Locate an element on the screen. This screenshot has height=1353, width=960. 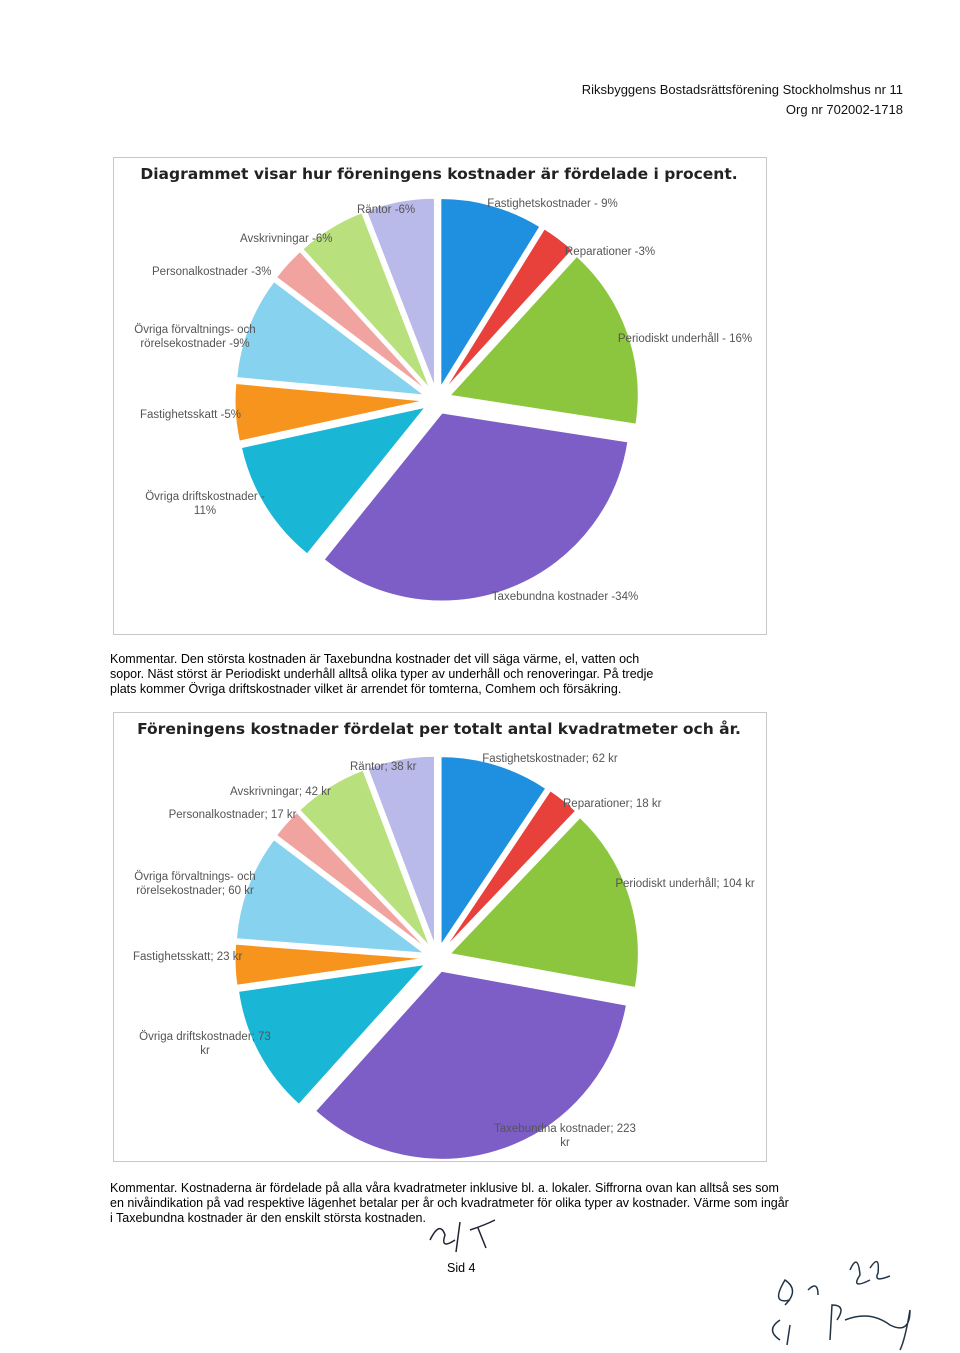
slice-label: Reparationer -3% is located at coordinates (610, 252).